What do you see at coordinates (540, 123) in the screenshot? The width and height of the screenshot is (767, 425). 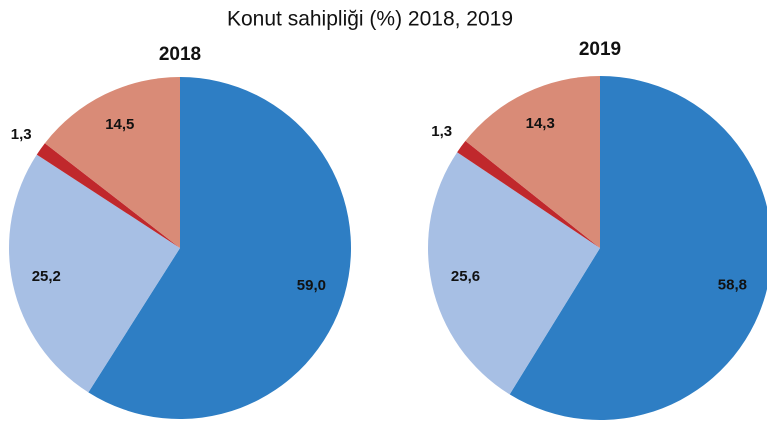 I see `data-label: 14,3` at bounding box center [540, 123].